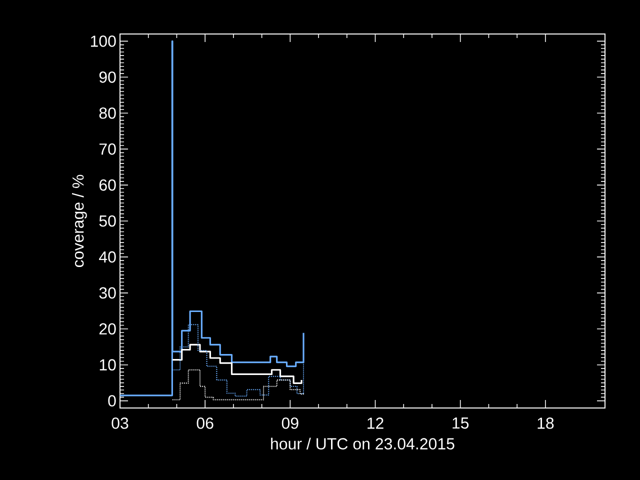 This screenshot has width=640, height=480. Describe the element at coordinates (107, 221) in the screenshot. I see `y-tick-label: 50` at that location.